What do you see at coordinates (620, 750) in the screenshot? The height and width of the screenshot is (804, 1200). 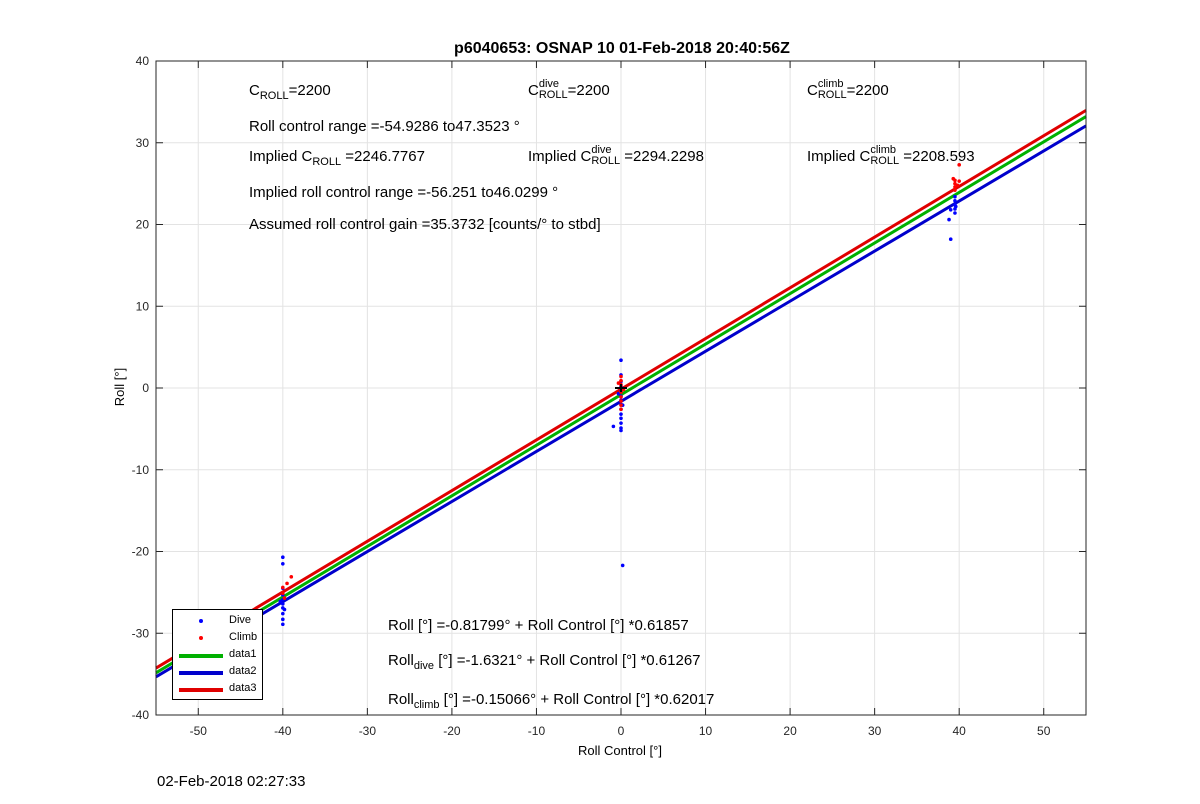 I see `x-axis-label: Roll Control [°]` at bounding box center [620, 750].